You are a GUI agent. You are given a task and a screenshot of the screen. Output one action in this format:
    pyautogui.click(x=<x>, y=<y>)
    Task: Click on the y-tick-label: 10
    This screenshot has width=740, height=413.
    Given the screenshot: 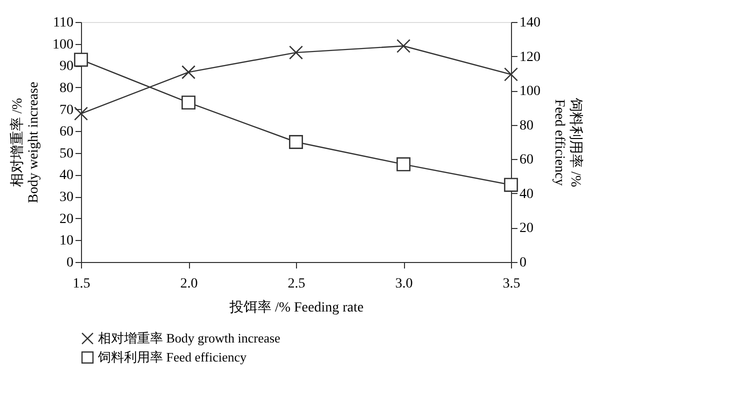 What is the action you would take?
    pyautogui.click(x=67, y=241)
    